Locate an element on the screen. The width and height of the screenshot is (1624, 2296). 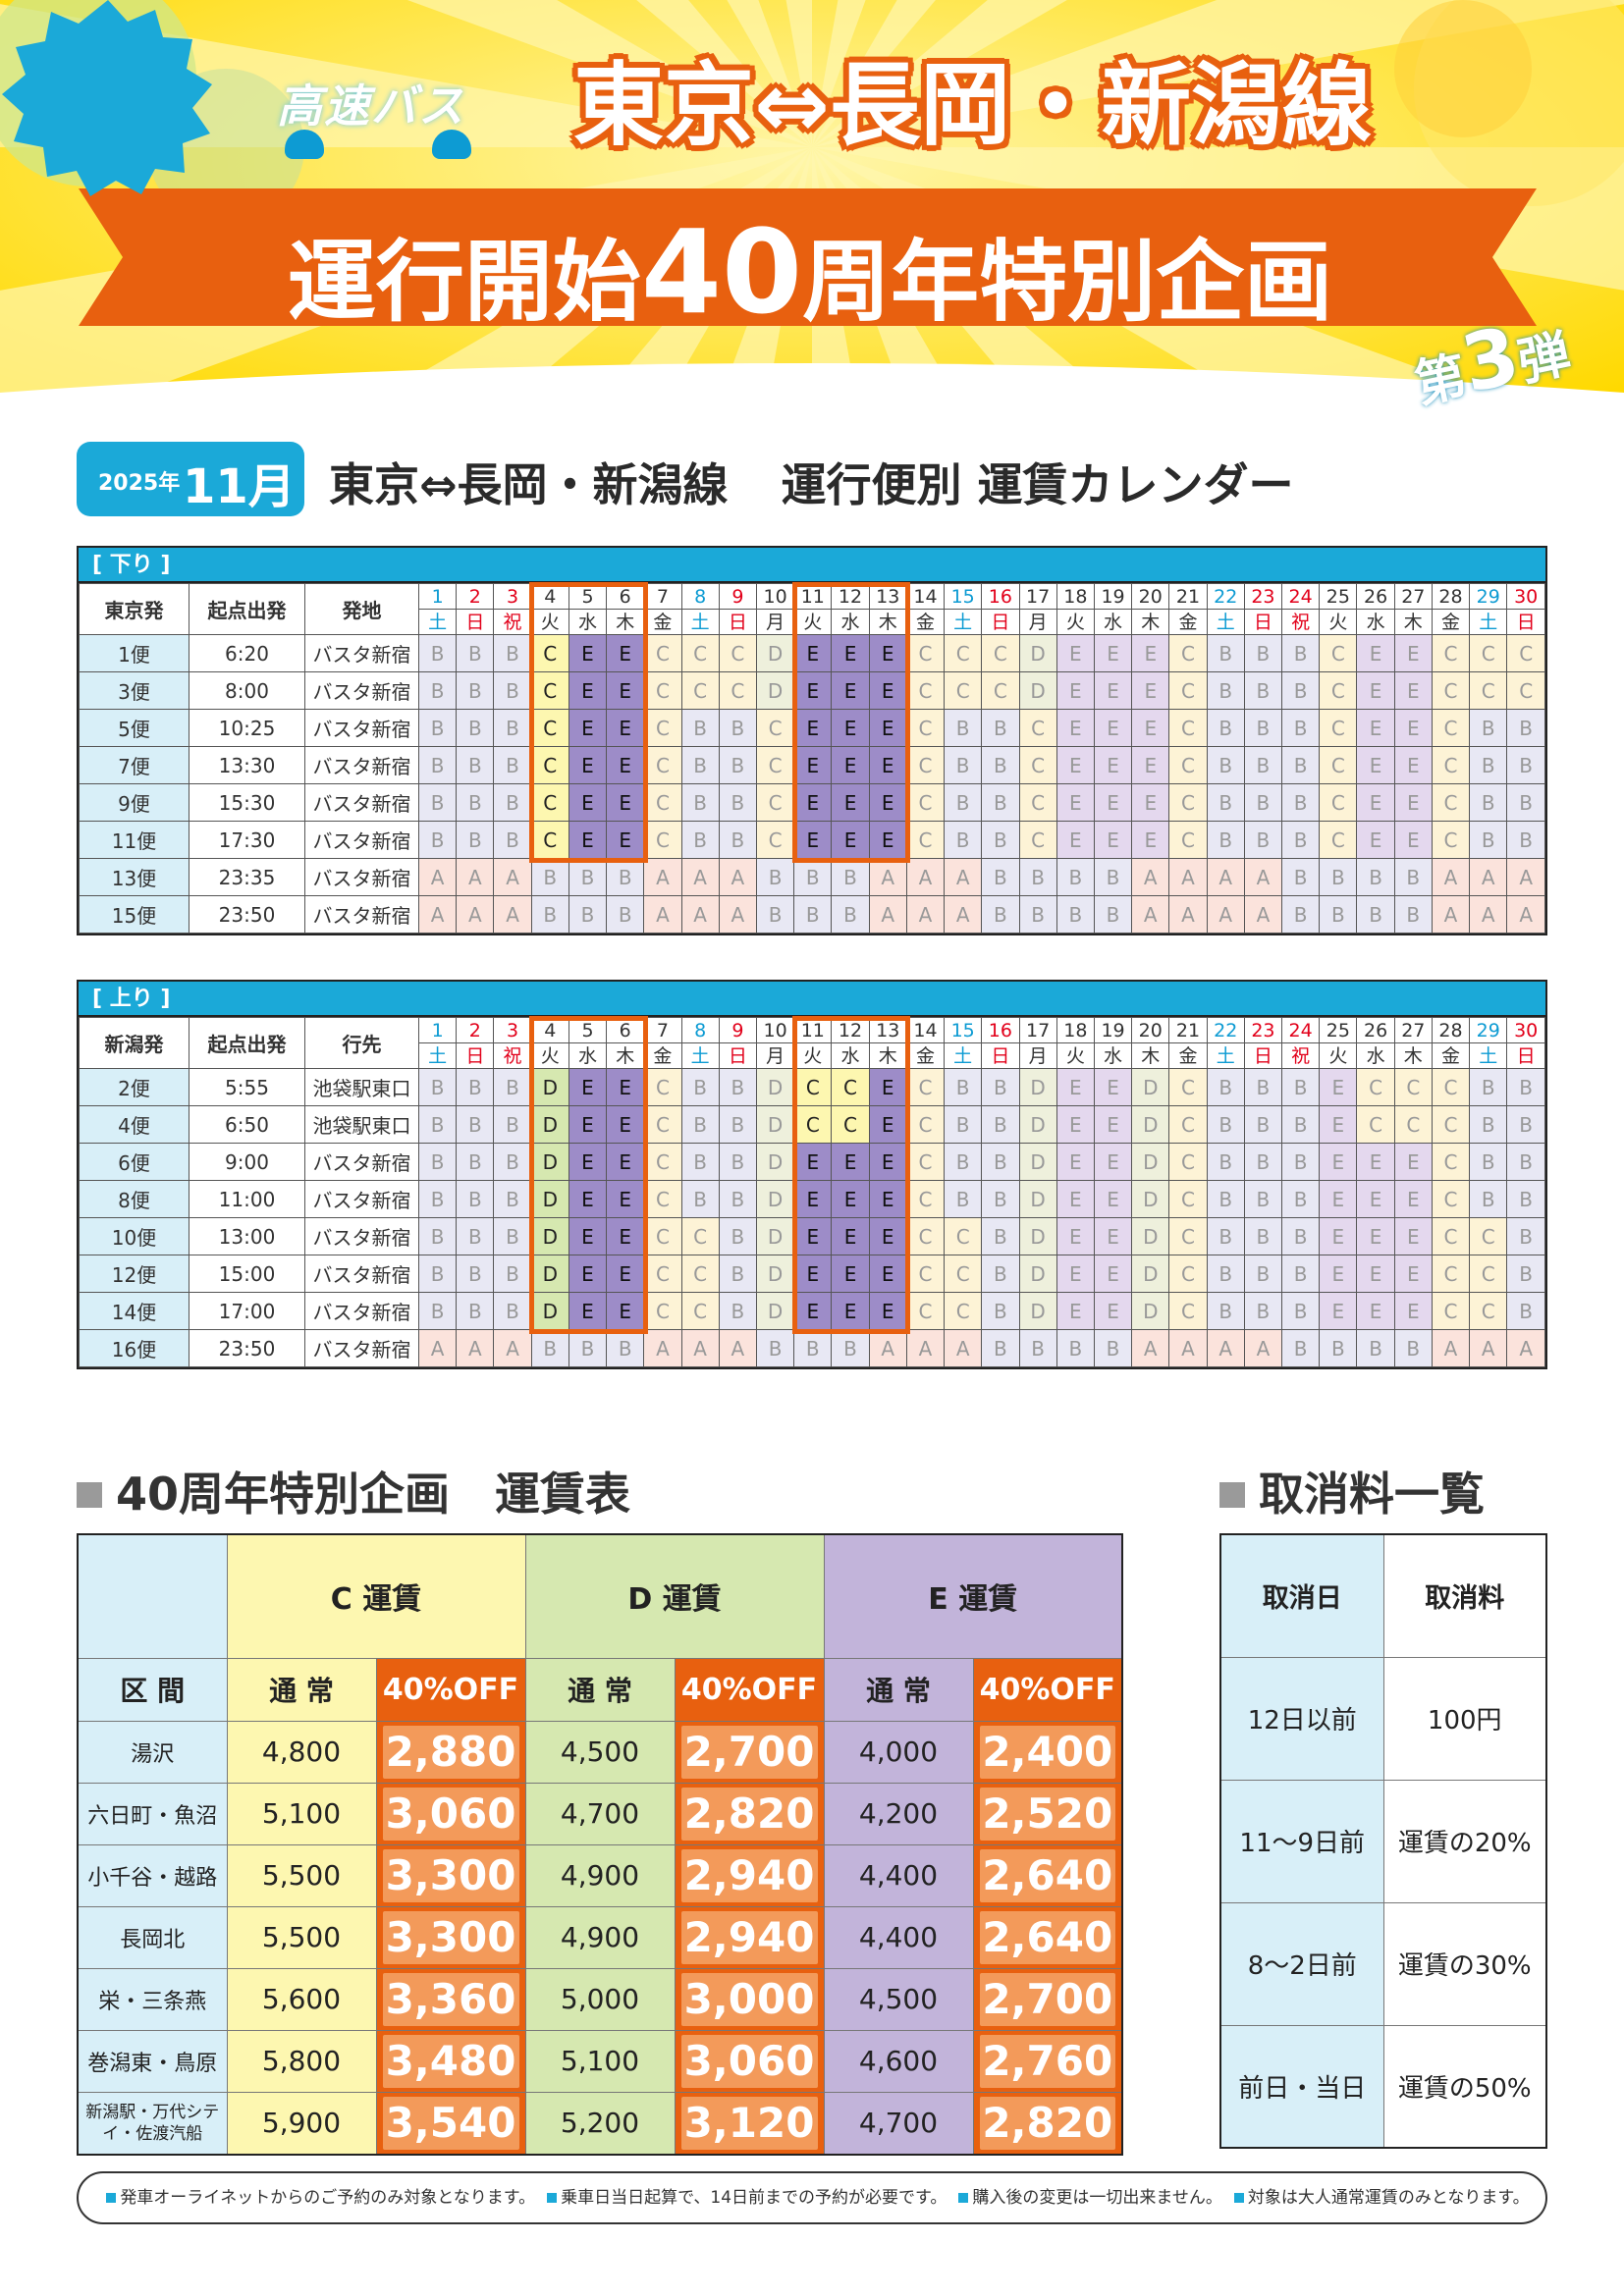
calendar-route: 東京⇔長岡・新潟線 is located at coordinates (529, 485).